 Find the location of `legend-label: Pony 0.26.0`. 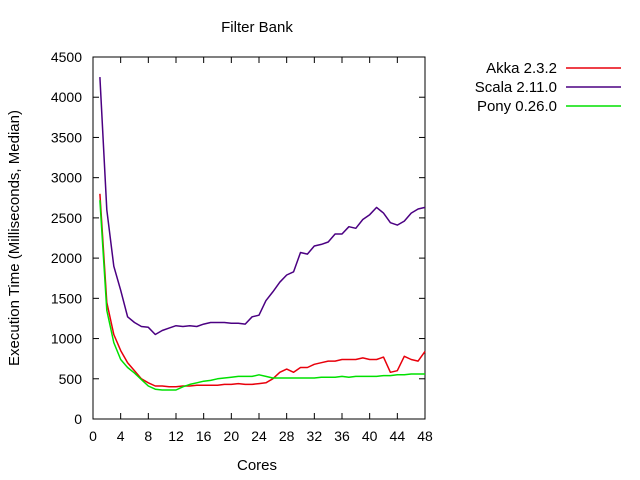

legend-label: Pony 0.26.0 is located at coordinates (517, 106).